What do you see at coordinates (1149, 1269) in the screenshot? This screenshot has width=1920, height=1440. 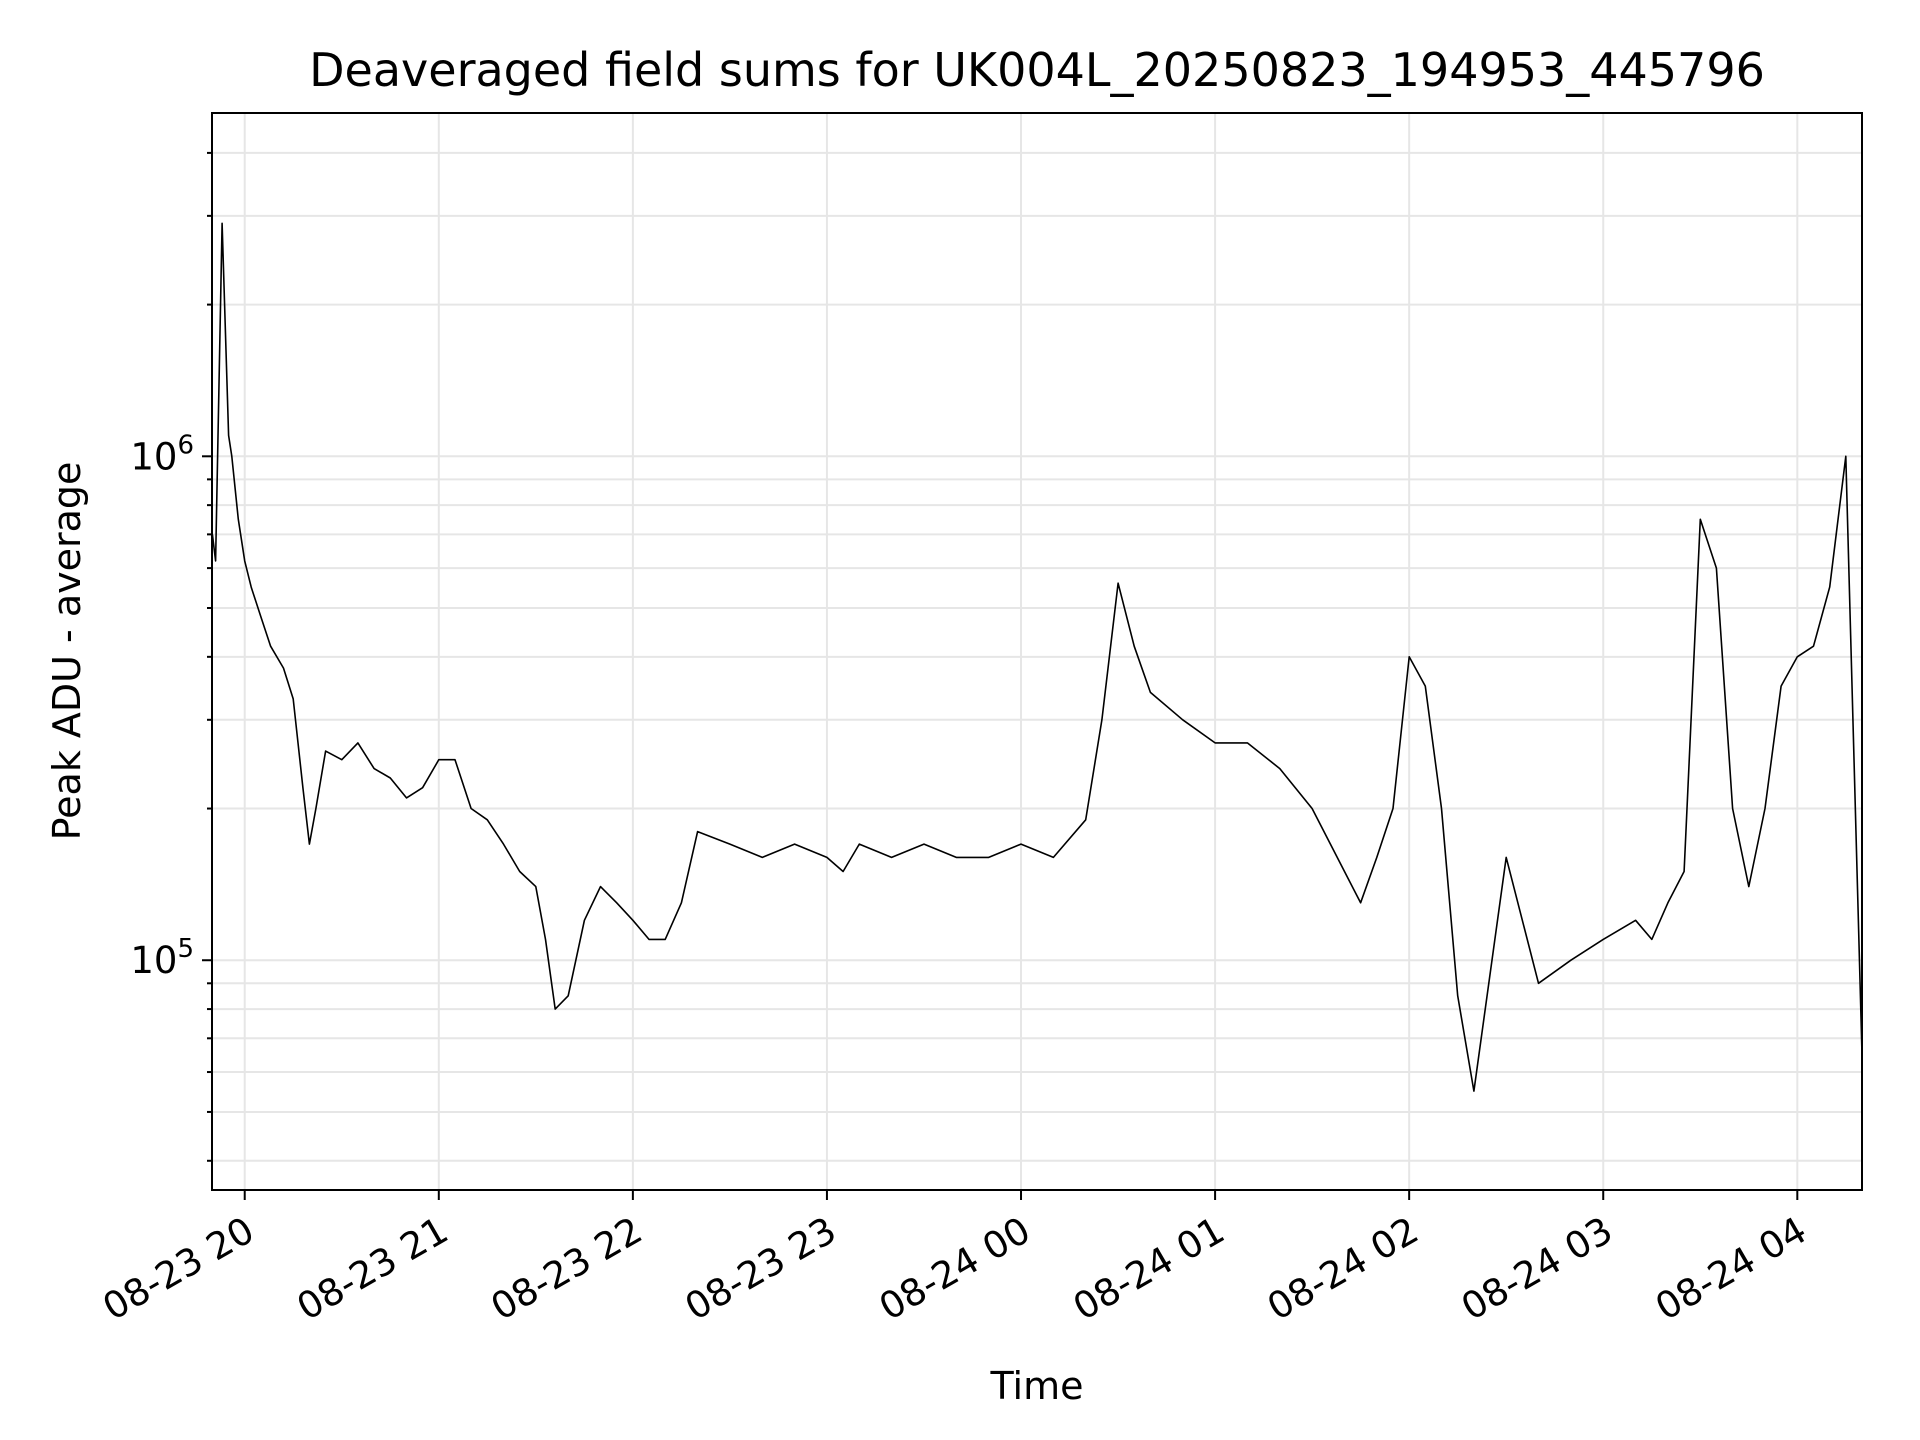 I see `x-tick-label: 08-24 01` at bounding box center [1149, 1269].